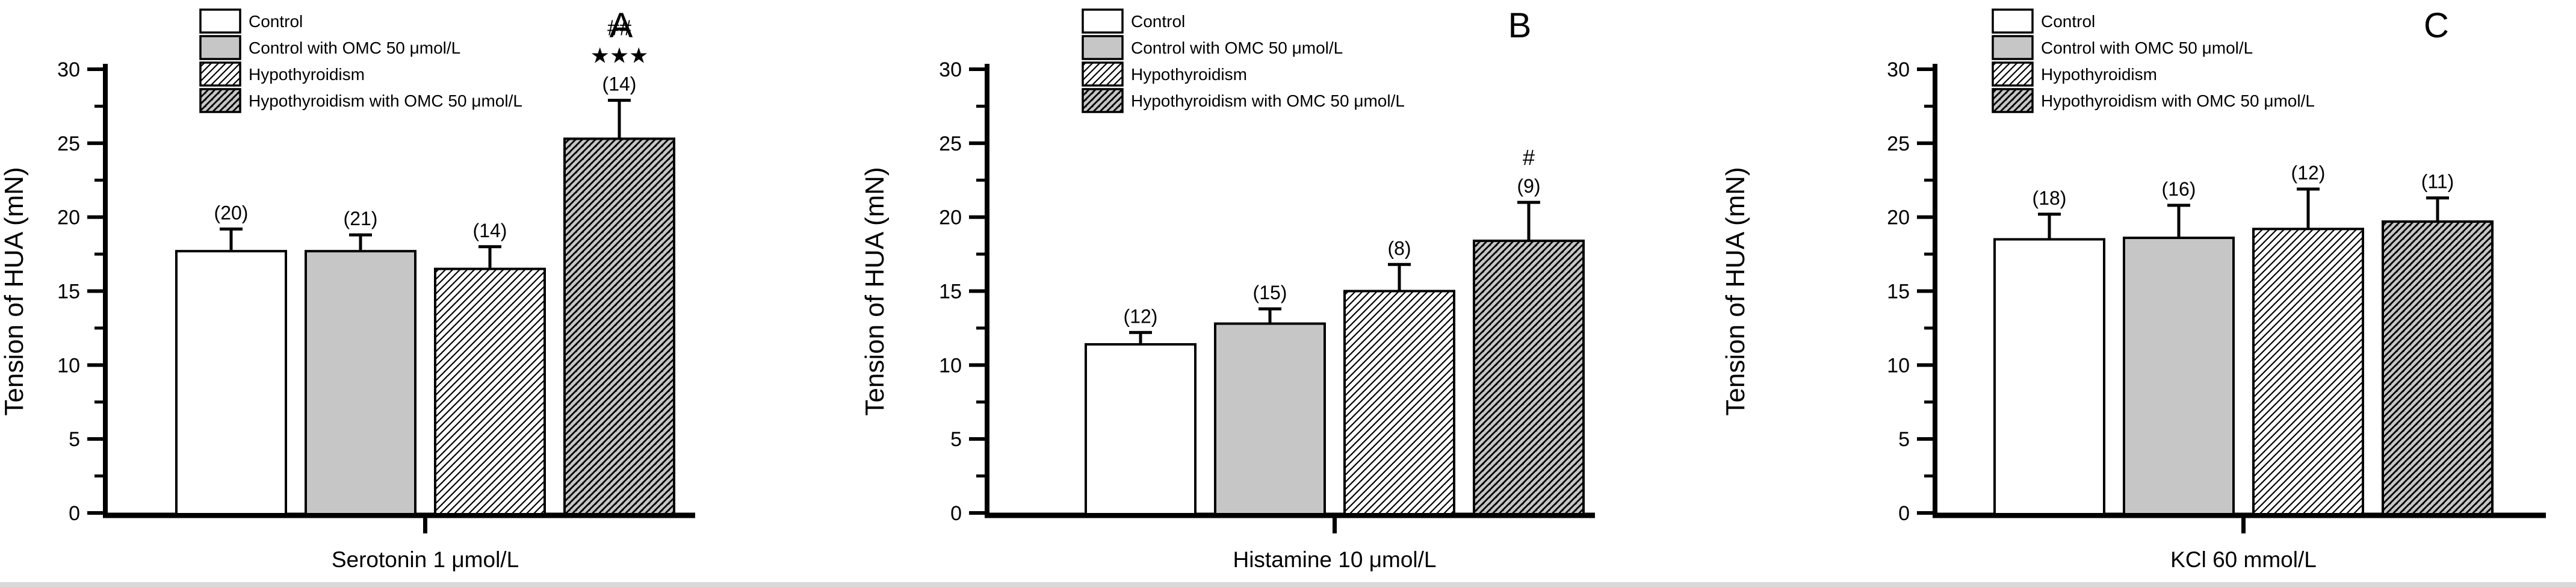  What do you see at coordinates (1529, 157) in the screenshot?
I see `significance-label: #` at bounding box center [1529, 157].